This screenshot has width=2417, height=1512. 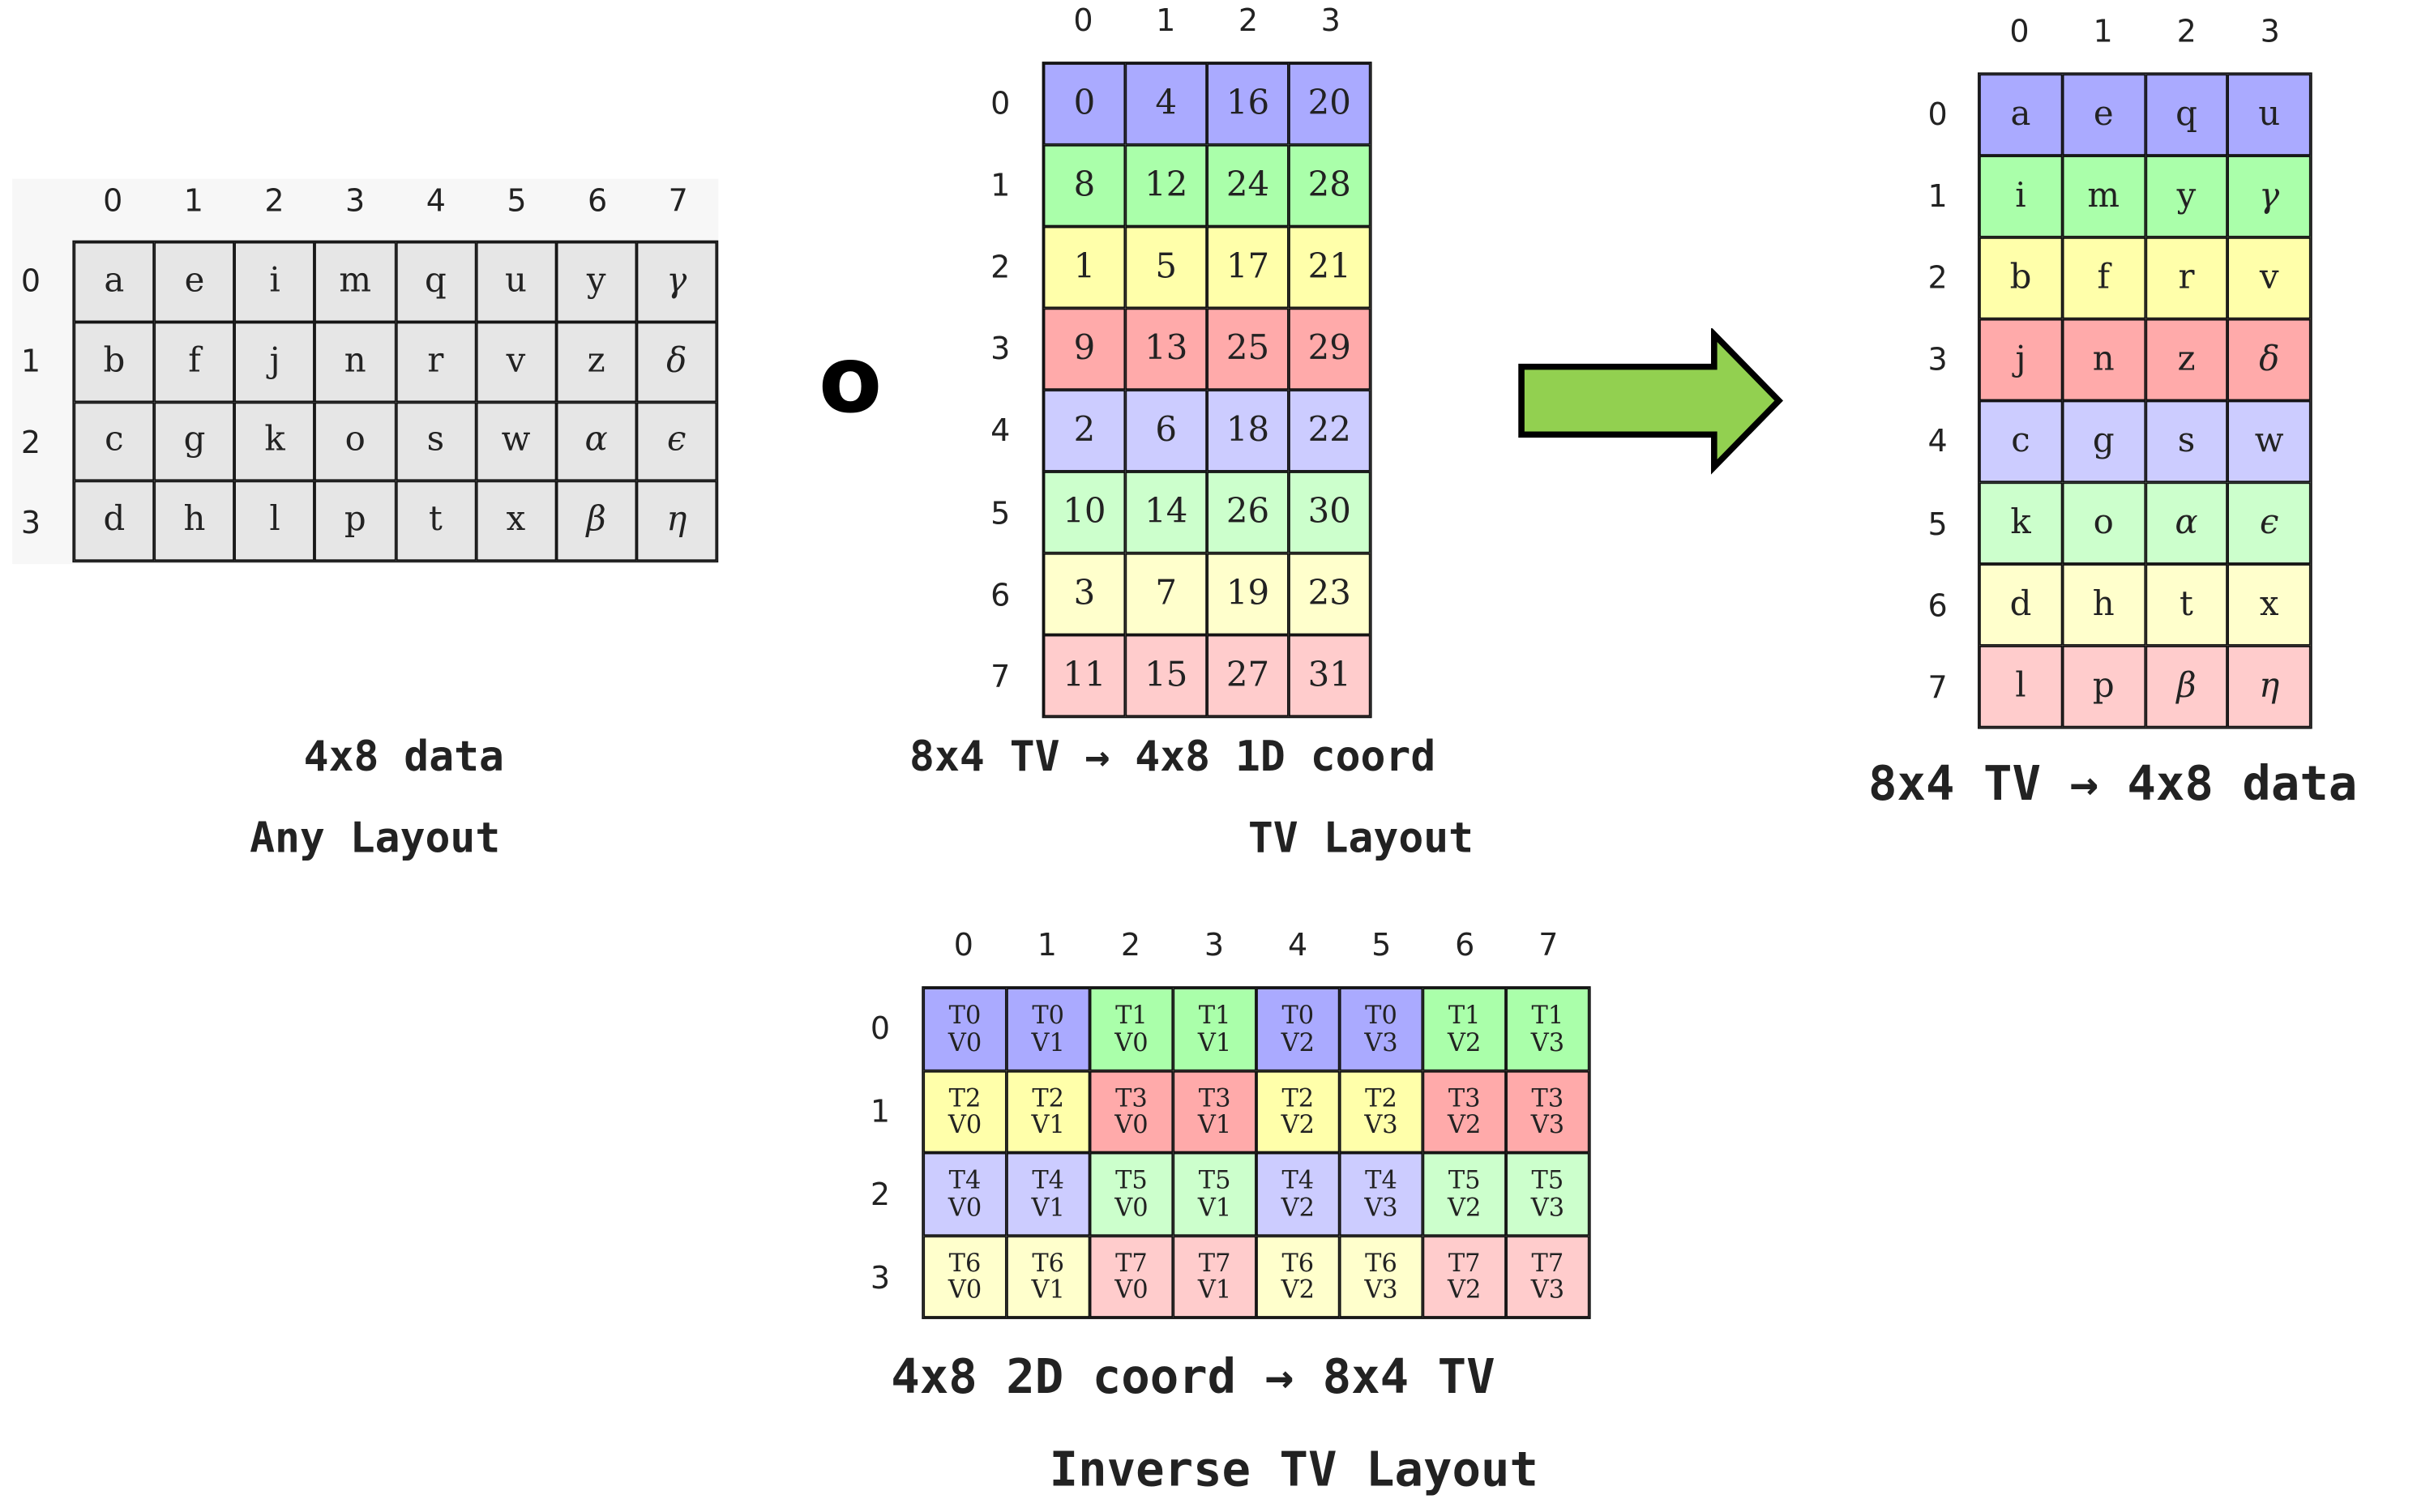 What do you see at coordinates (1131, 1277) in the screenshot?
I see `grid-cell: T7 V0` at bounding box center [1131, 1277].